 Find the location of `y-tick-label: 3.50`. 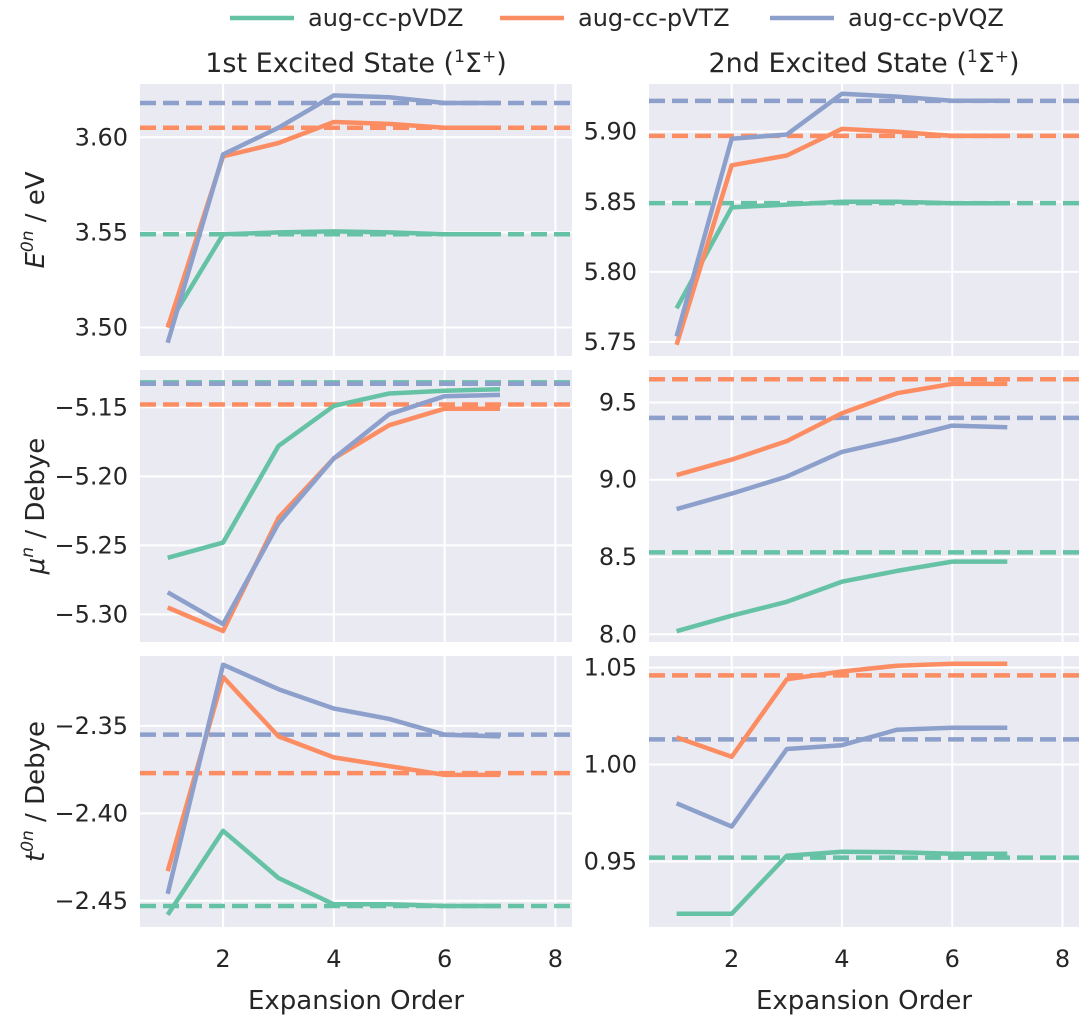

y-tick-label: 3.50 is located at coordinates (101, 327).